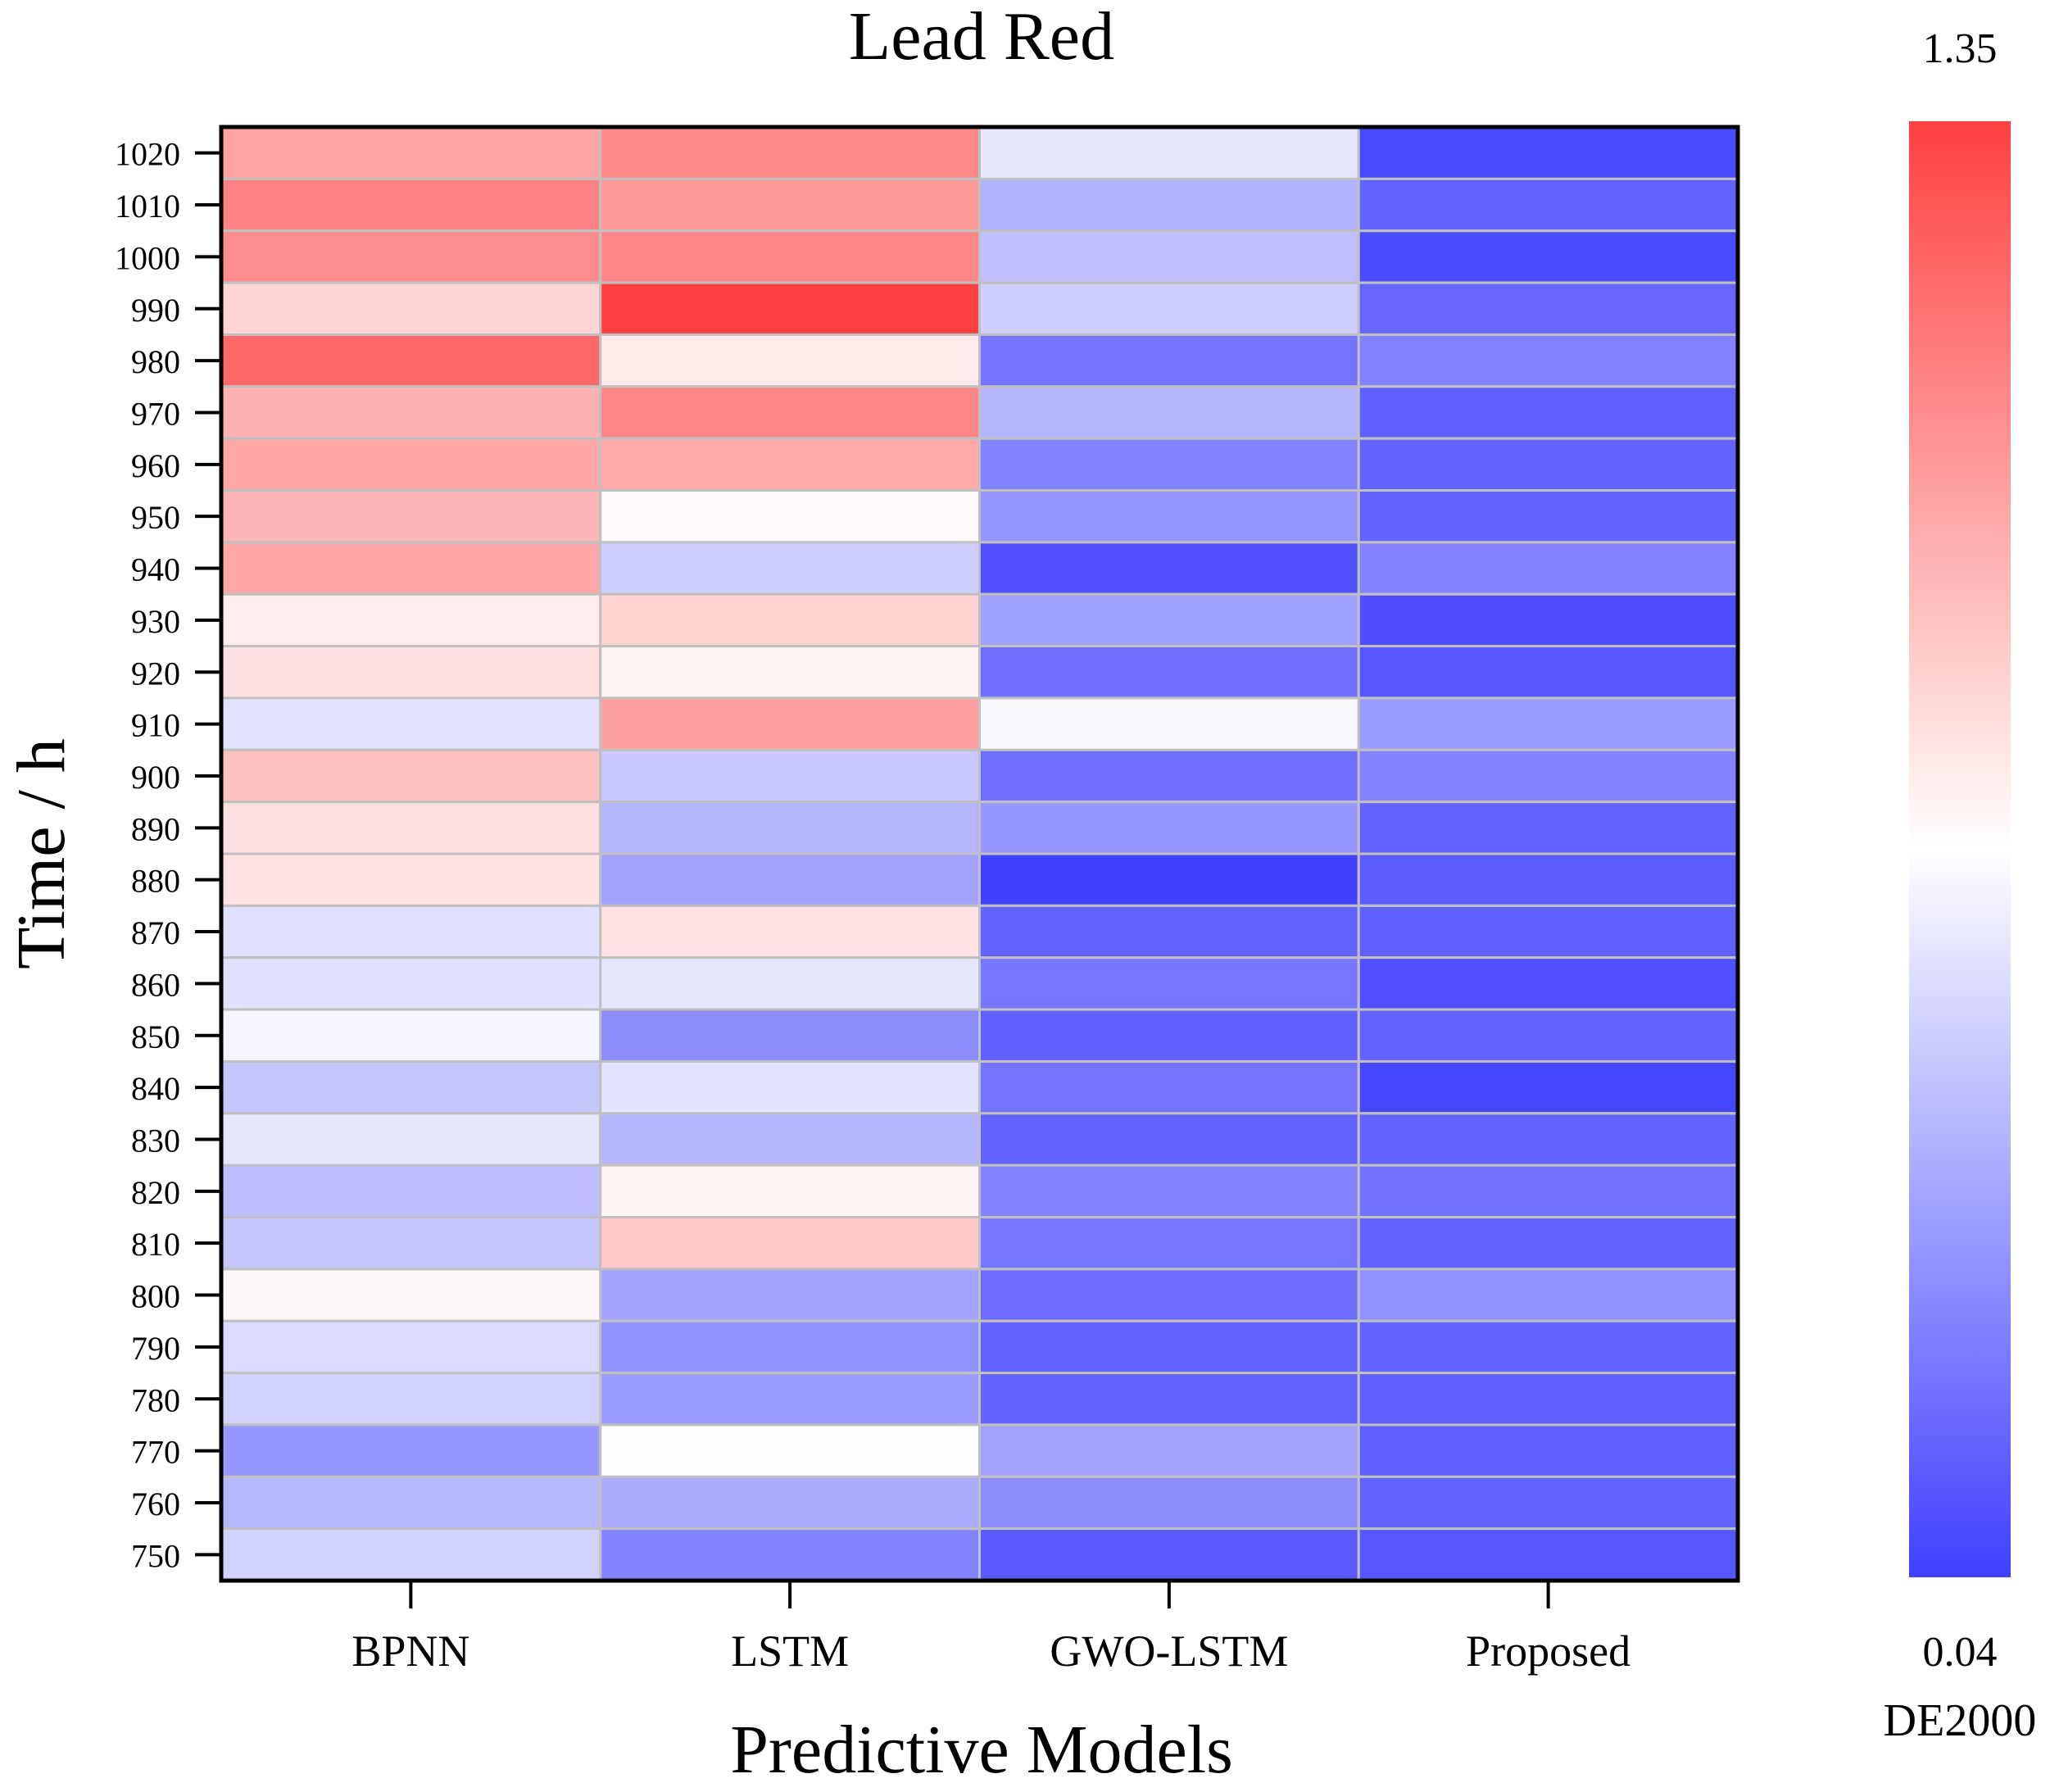  I want to click on heatmap-cell-900-gwo-lstm, so click(1169, 776).